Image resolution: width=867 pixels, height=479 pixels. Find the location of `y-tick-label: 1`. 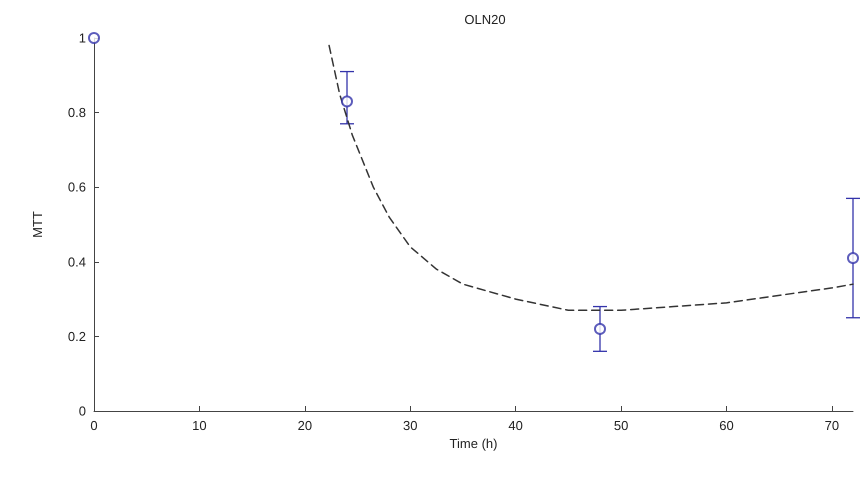

y-tick-label: 1 is located at coordinates (82, 38).